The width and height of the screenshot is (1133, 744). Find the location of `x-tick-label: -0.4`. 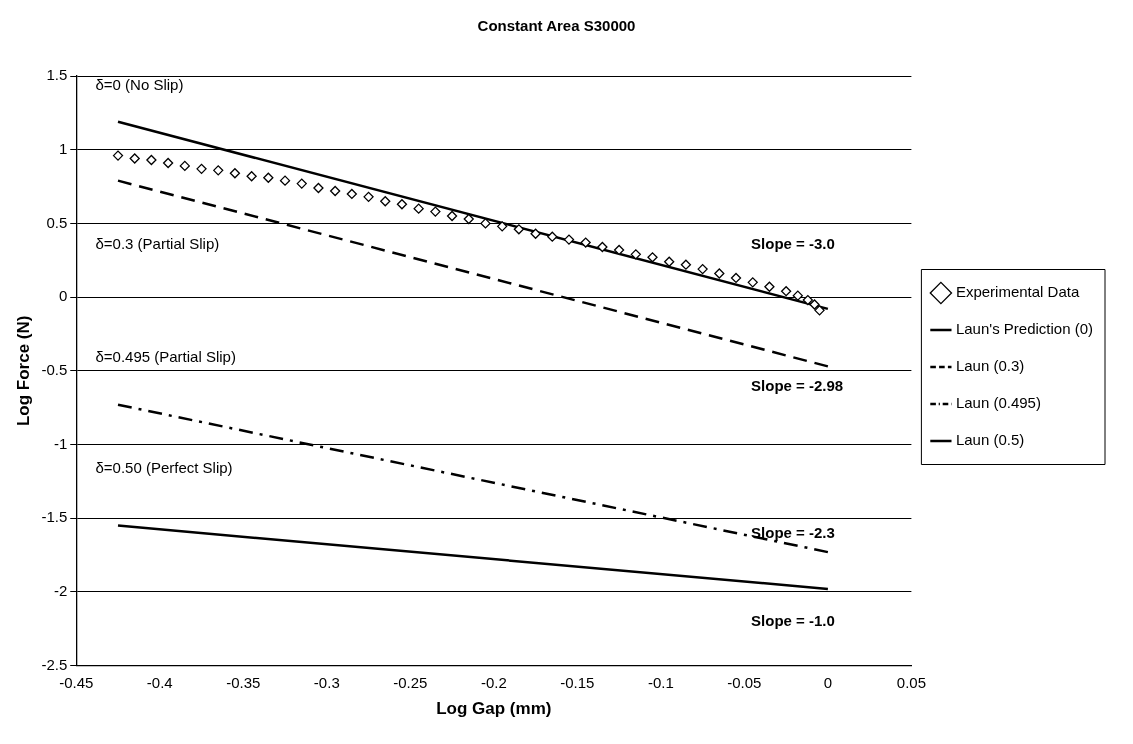

x-tick-label: -0.4 is located at coordinates (159, 682).